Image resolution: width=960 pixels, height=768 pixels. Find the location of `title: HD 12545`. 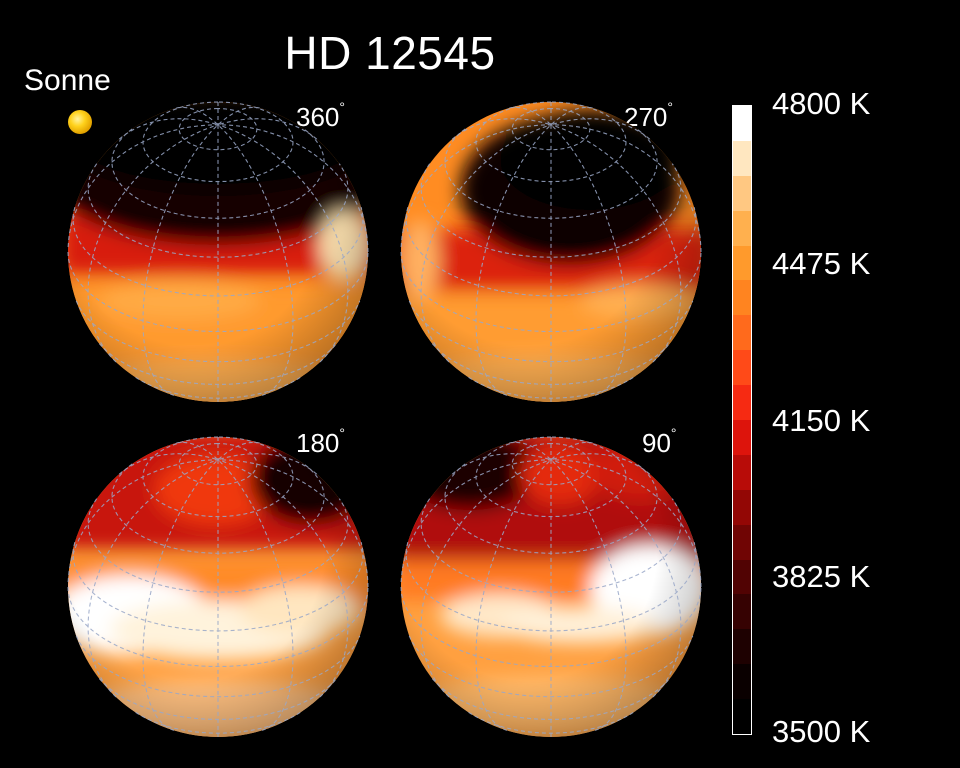

title: HD 12545 is located at coordinates (390, 53).